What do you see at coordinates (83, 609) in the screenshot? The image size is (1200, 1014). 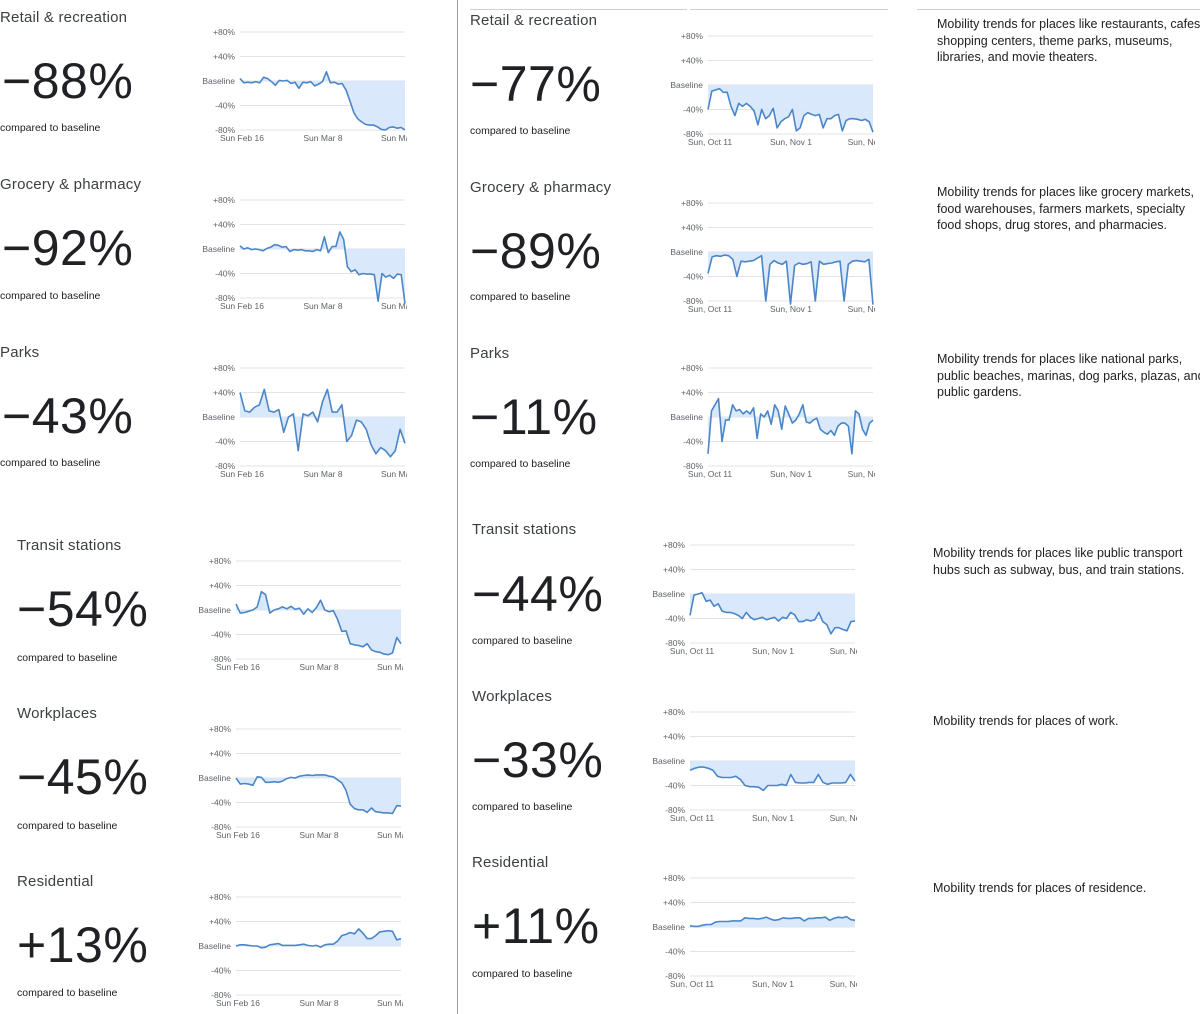 I see `percent-change: −54%` at bounding box center [83, 609].